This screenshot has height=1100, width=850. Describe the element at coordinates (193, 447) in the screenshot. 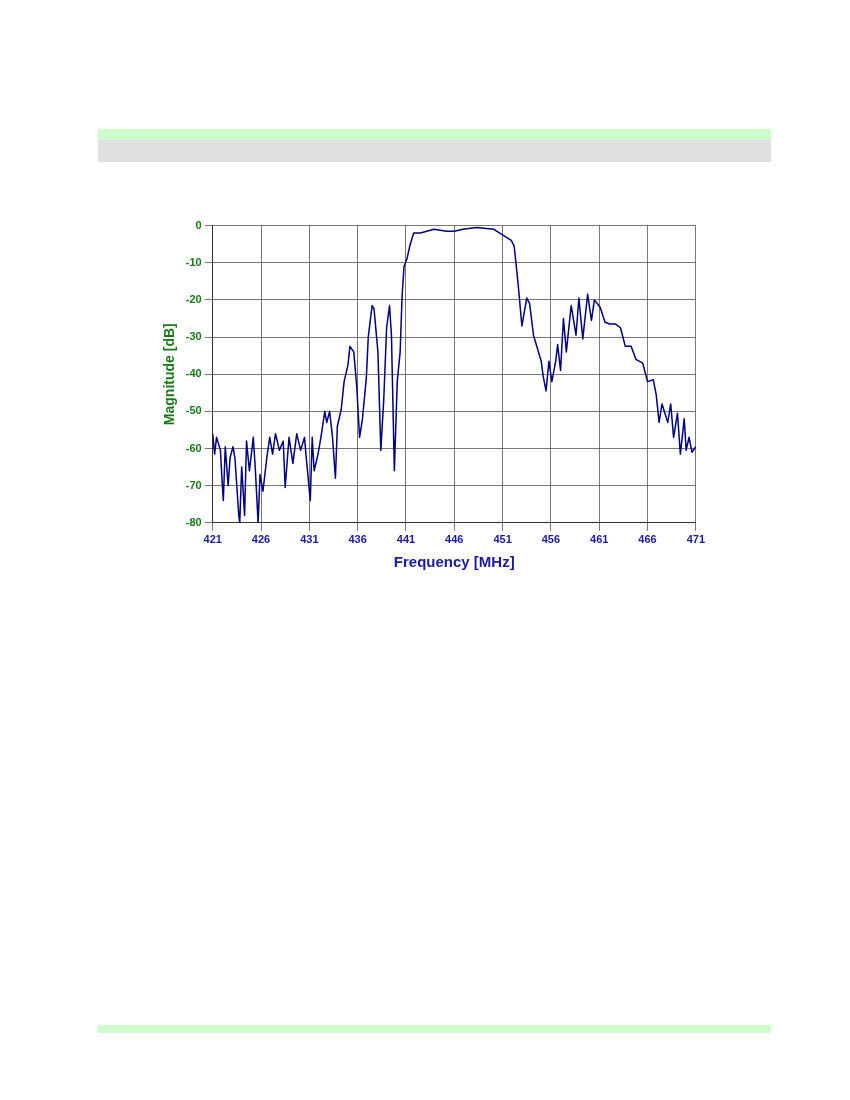

I see `y-tick-label: -60` at that location.